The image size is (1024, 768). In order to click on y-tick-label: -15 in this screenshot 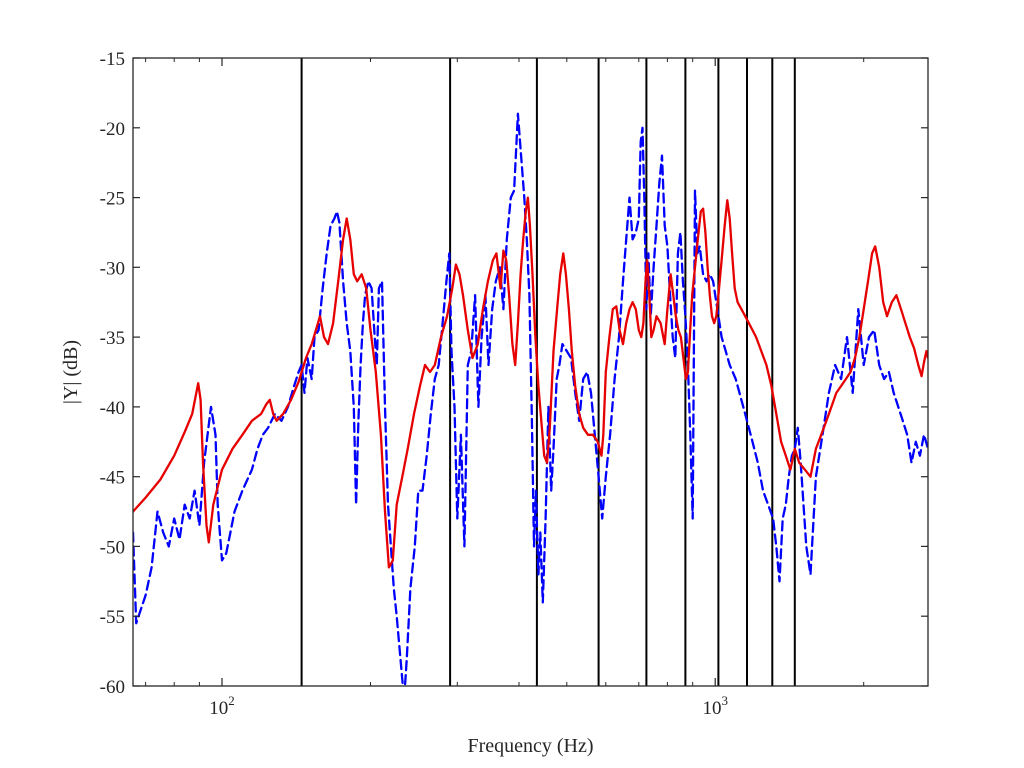, I will do `click(112, 59)`.